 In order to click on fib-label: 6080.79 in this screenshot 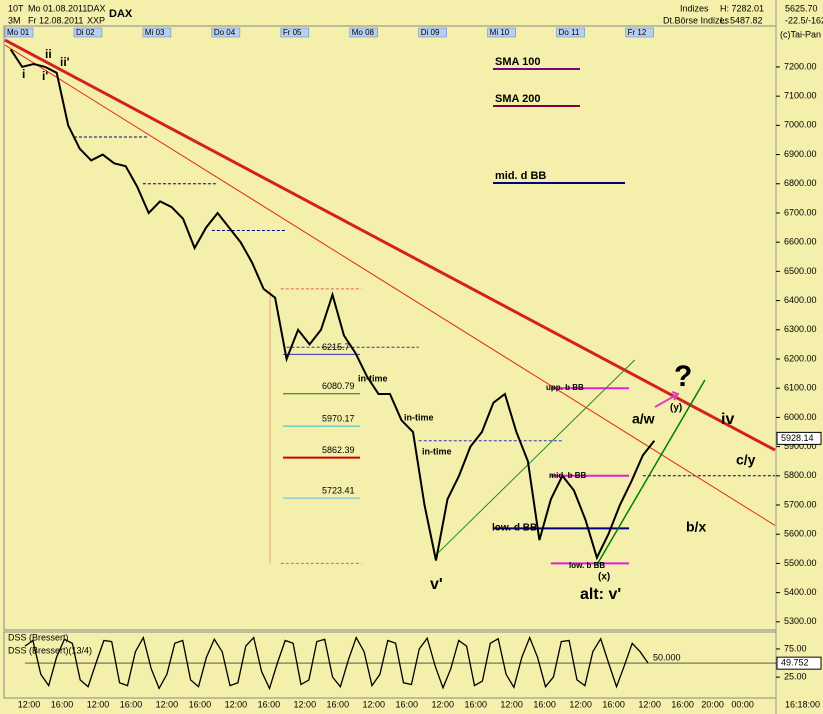, I will do `click(338, 386)`.